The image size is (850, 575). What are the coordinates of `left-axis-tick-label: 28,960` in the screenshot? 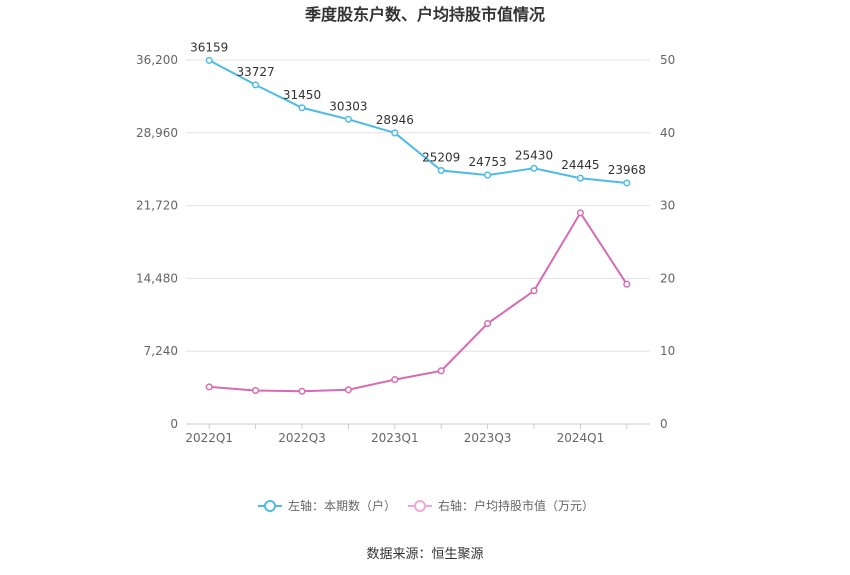 It's located at (157, 133).